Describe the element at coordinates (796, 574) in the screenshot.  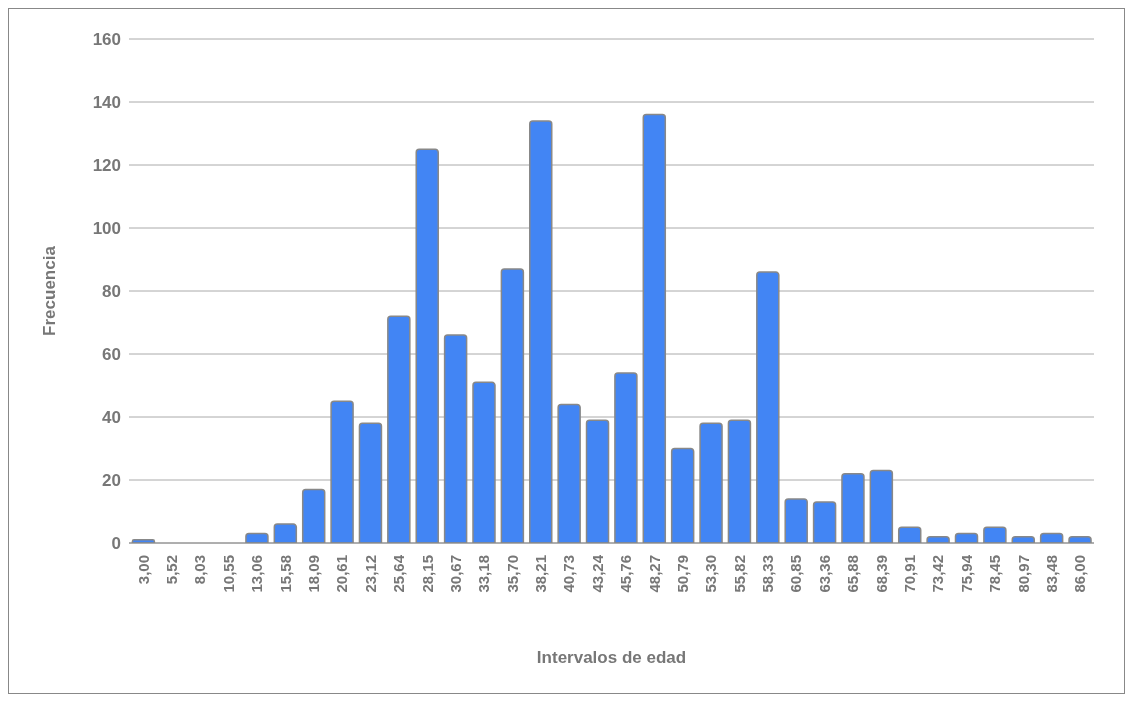
I see `x-tick-label: 60,85` at that location.